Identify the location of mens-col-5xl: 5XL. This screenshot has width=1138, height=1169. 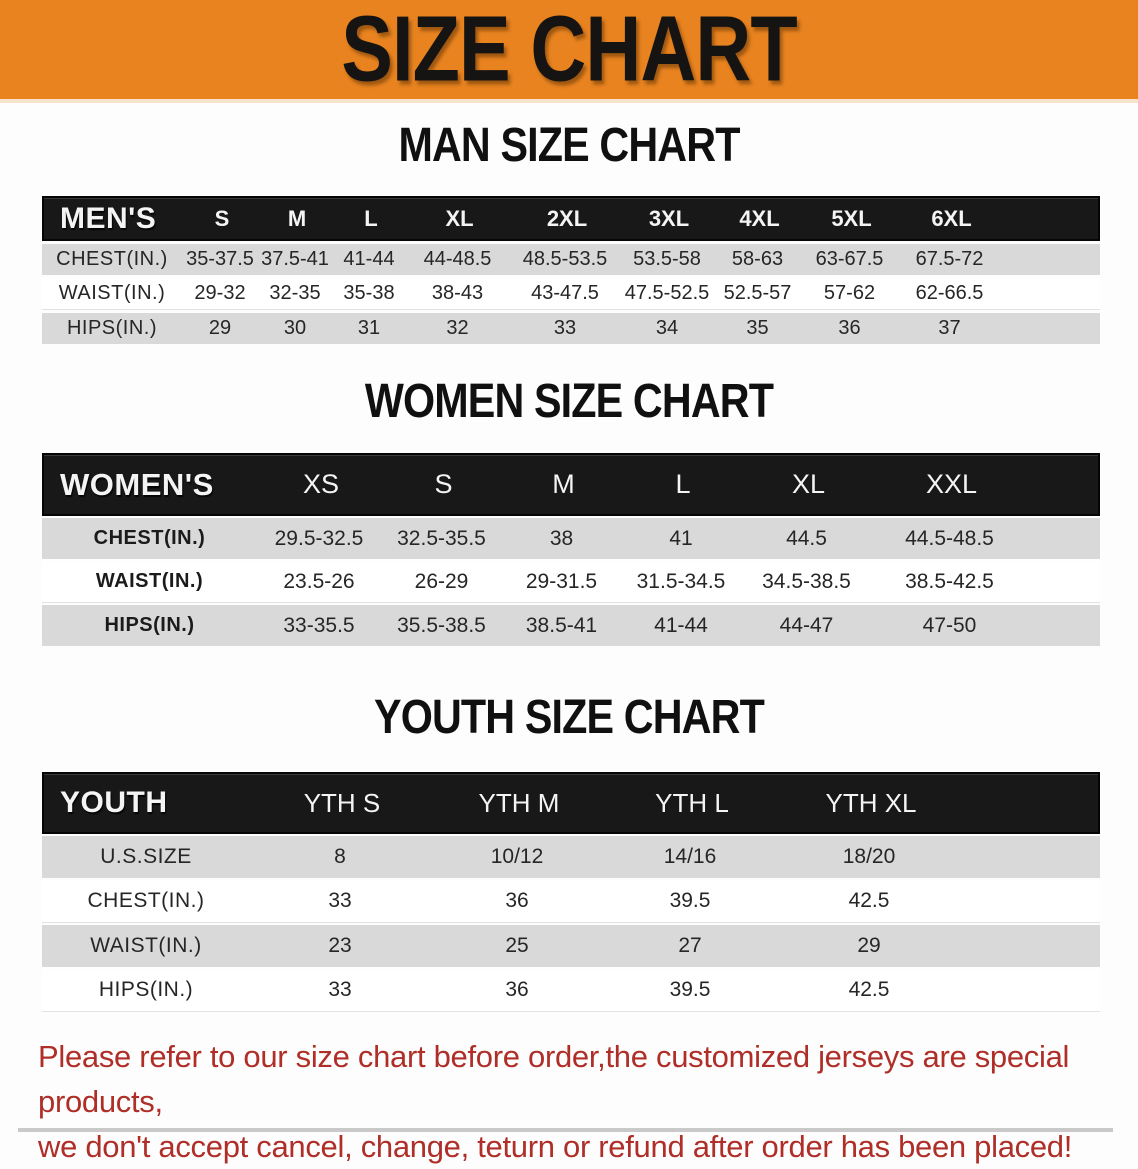
(851, 218).